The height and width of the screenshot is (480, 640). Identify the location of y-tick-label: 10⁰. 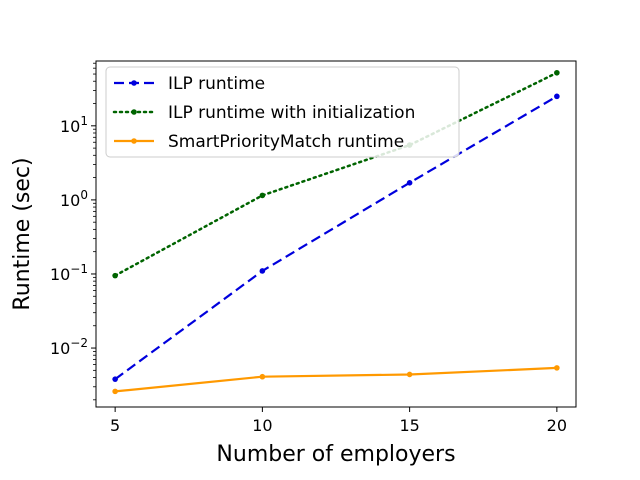
(74, 199).